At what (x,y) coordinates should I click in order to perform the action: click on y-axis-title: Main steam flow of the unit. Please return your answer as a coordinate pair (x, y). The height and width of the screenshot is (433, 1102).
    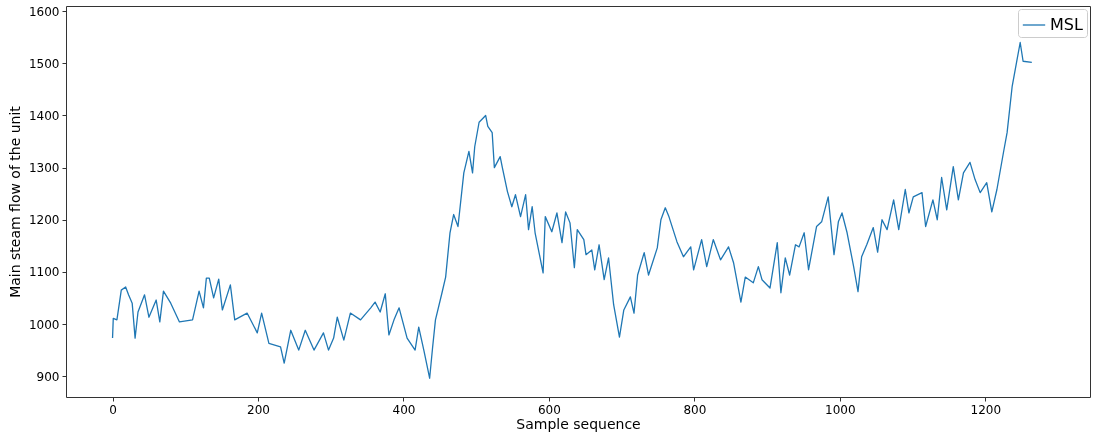
    Looking at the image, I should click on (14, 201).